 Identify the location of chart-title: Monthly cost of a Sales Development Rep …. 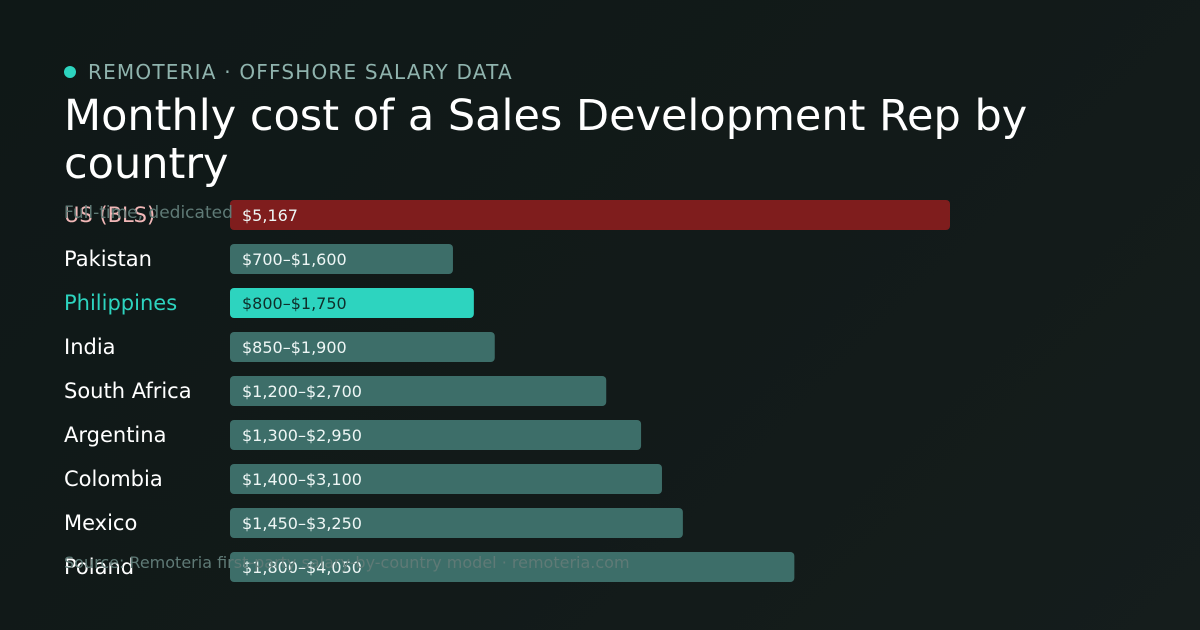
(546, 140).